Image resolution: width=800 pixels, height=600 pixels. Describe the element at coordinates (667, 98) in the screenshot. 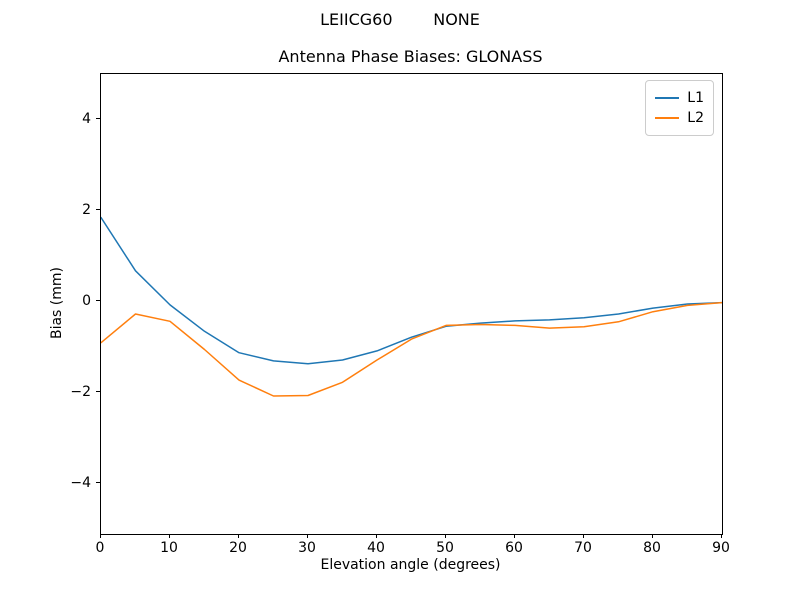

I see `l1-line-swatch` at that location.